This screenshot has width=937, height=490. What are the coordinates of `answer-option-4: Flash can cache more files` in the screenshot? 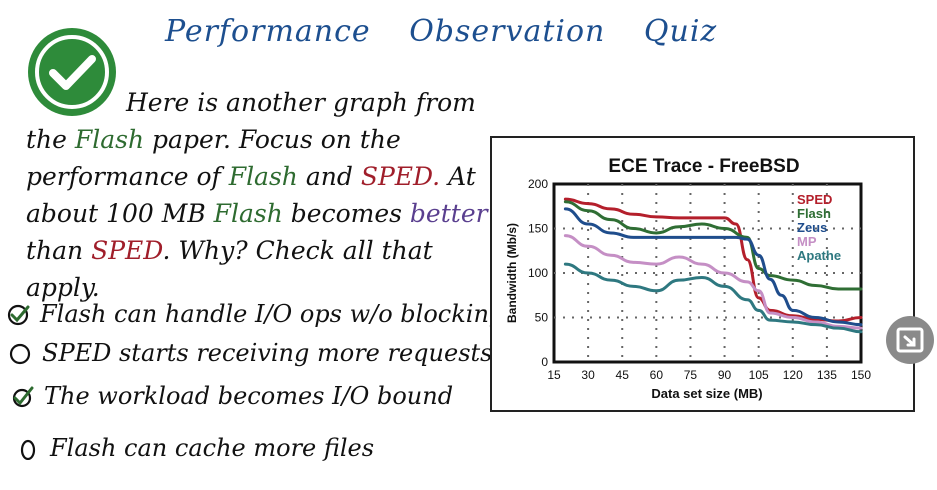 It's located at (195, 448).